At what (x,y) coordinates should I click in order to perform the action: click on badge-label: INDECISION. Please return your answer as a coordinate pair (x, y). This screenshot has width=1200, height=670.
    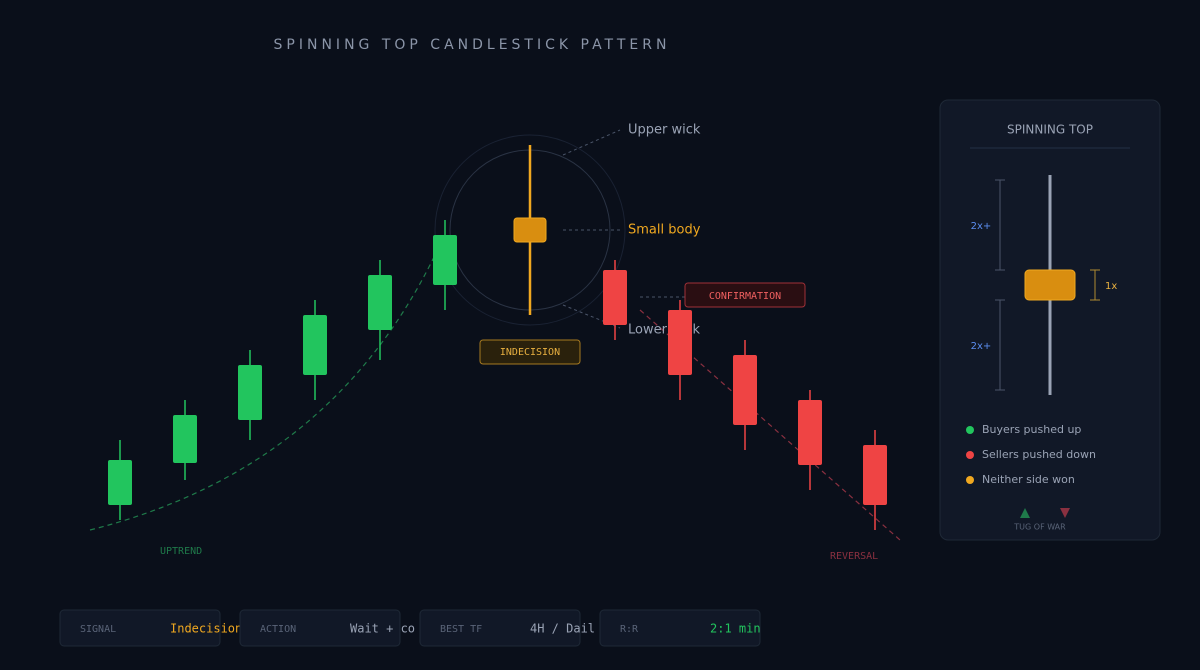
    Looking at the image, I should click on (530, 352).